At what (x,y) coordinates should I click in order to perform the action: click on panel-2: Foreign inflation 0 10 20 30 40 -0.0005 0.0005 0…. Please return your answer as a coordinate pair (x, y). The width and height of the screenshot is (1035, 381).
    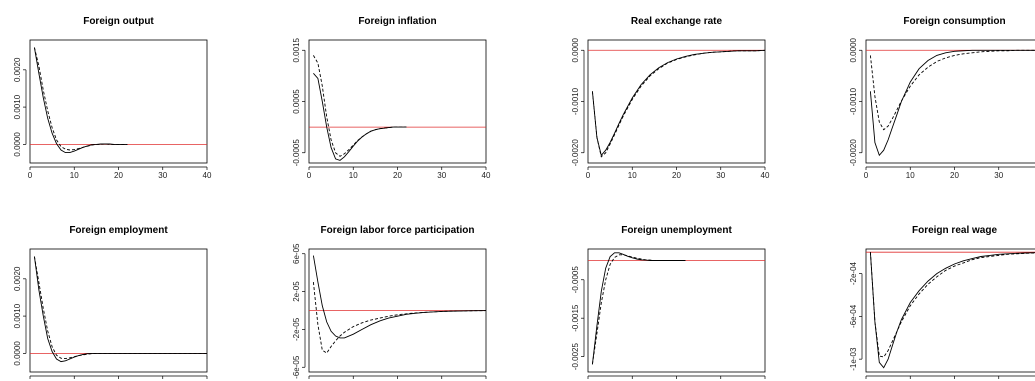
    Looking at the image, I should click on (391, 98).